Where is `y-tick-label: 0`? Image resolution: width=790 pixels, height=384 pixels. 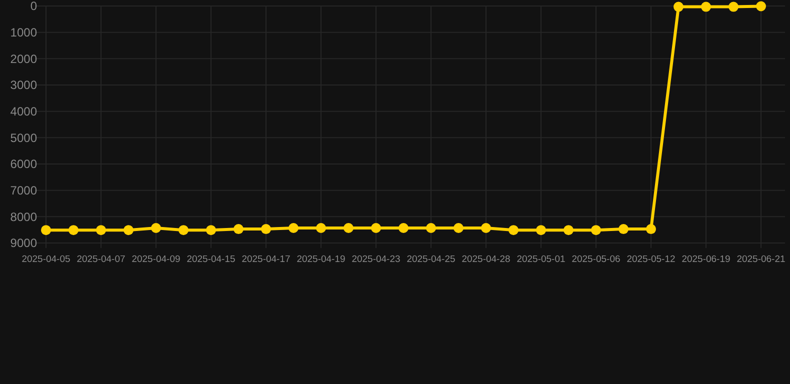
y-tick-label: 0 is located at coordinates (34, 7).